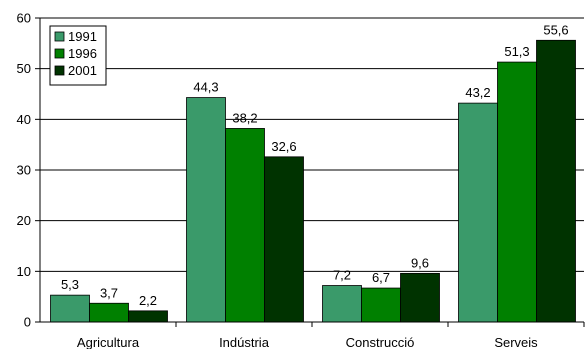 This screenshot has width=588, height=349. Describe the element at coordinates (82, 70) in the screenshot. I see `legend-label: 2001` at that location.